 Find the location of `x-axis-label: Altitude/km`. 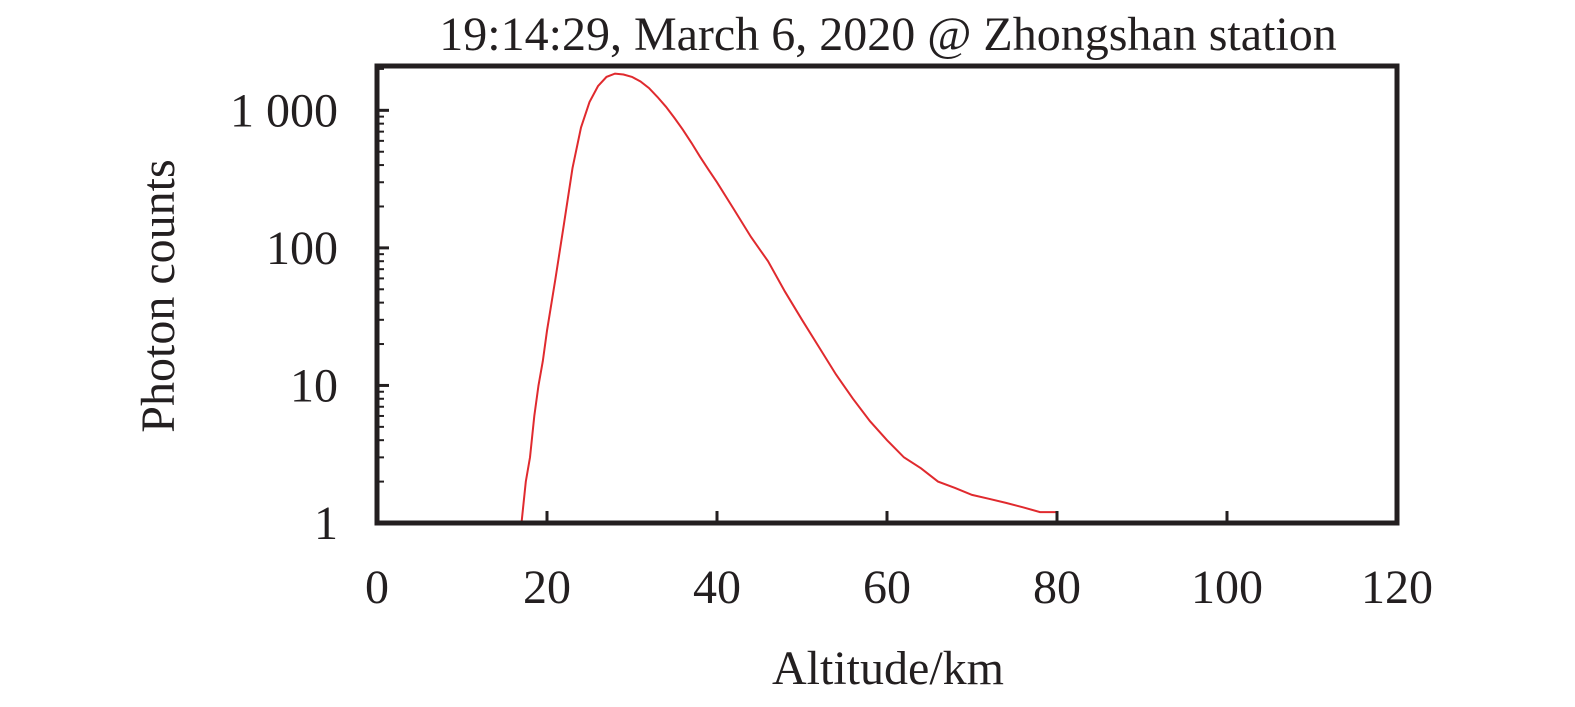

x-axis-label: Altitude/km is located at coordinates (888, 668).